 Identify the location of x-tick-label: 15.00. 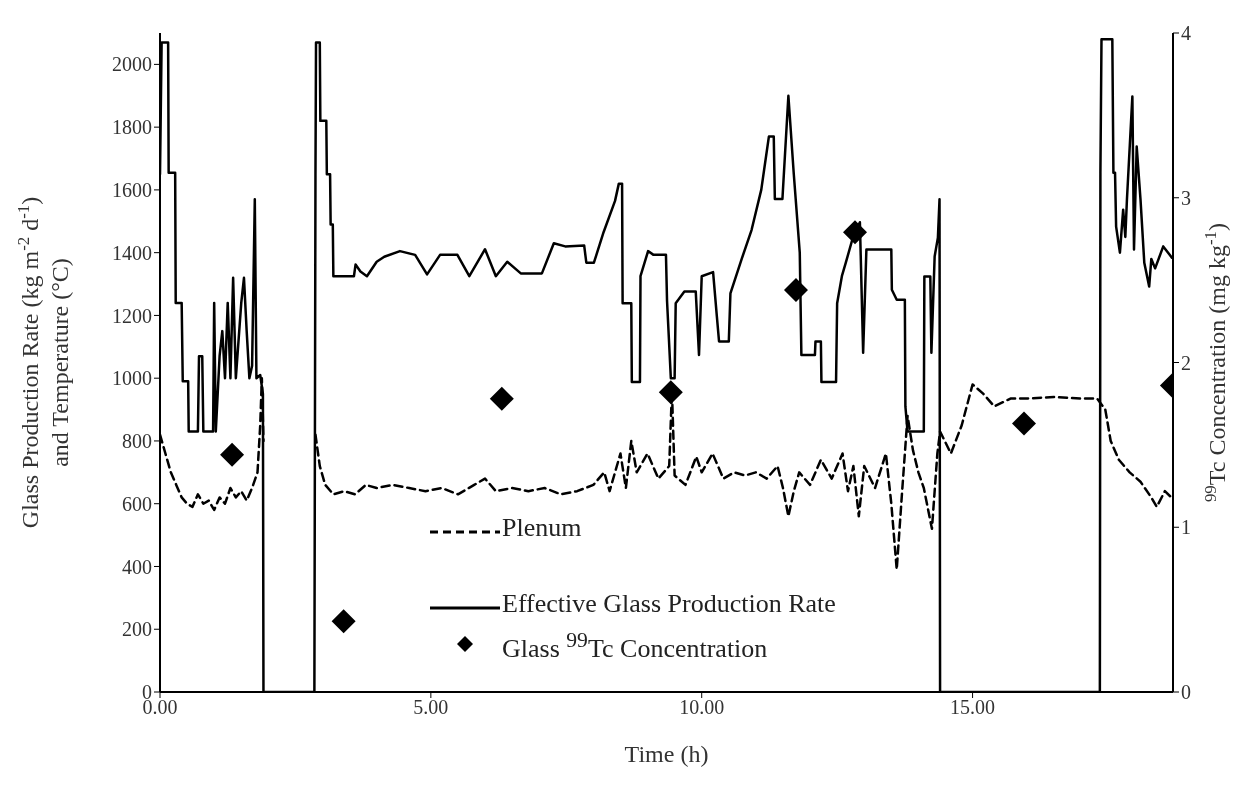
(973, 707).